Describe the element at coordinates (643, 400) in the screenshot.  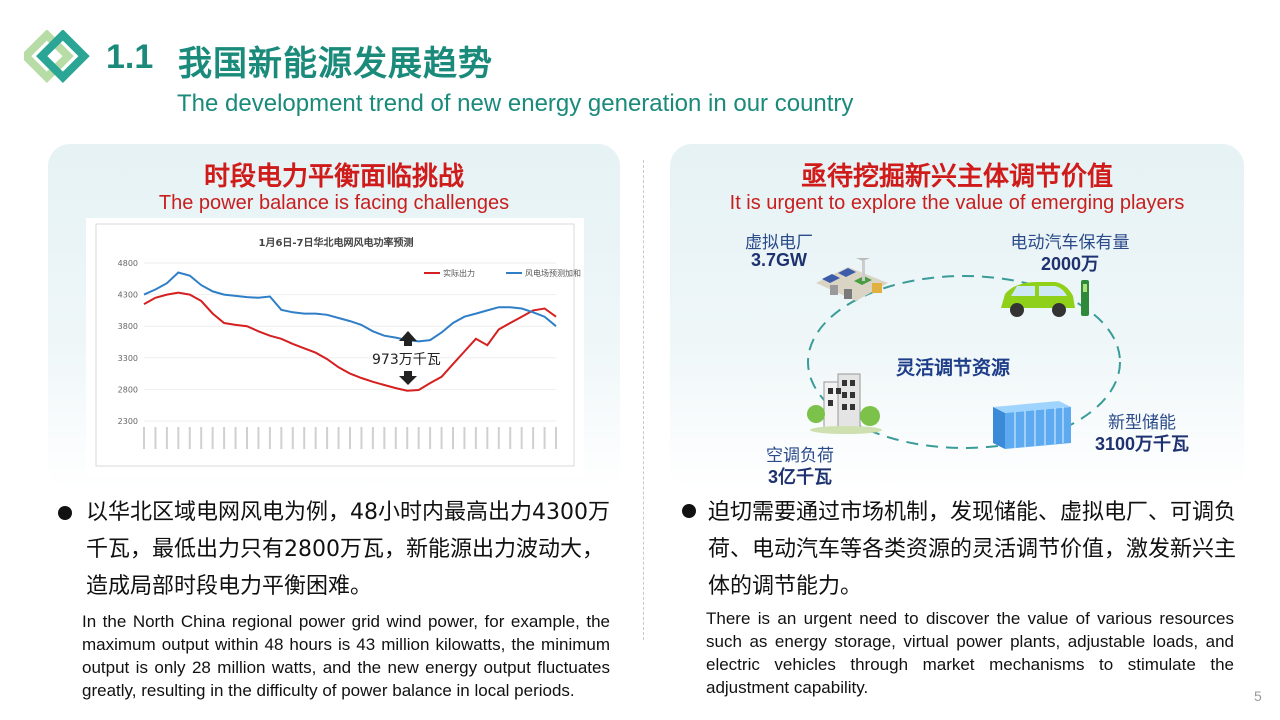
I see `panel-divider` at that location.